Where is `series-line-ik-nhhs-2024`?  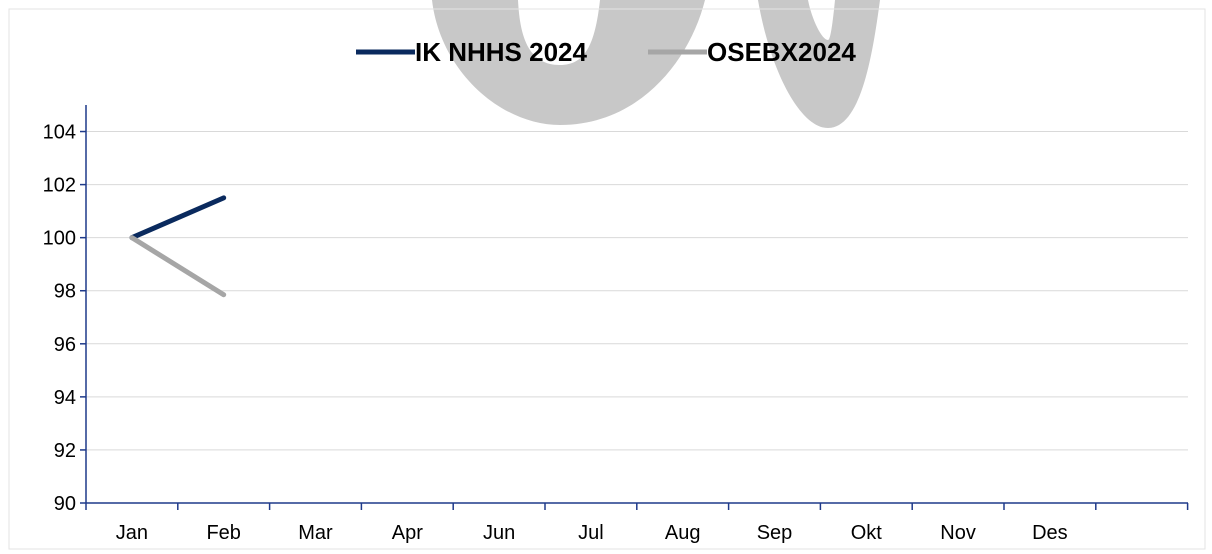 series-line-ik-nhhs-2024 is located at coordinates (178, 218).